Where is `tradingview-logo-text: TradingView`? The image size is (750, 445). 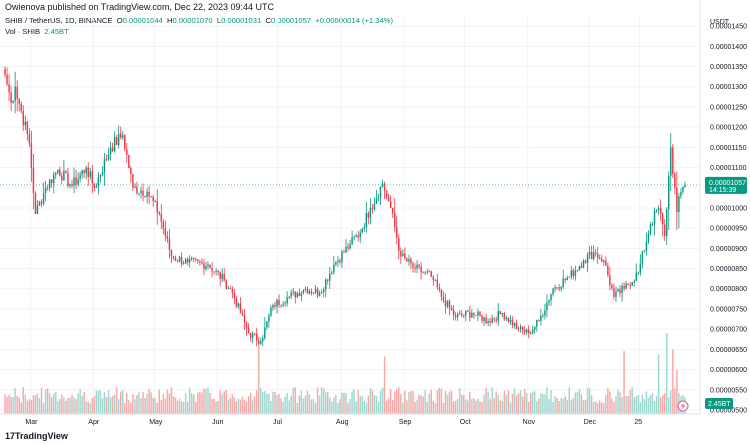
tradingview-logo-text: TradingView is located at coordinates (41, 436).